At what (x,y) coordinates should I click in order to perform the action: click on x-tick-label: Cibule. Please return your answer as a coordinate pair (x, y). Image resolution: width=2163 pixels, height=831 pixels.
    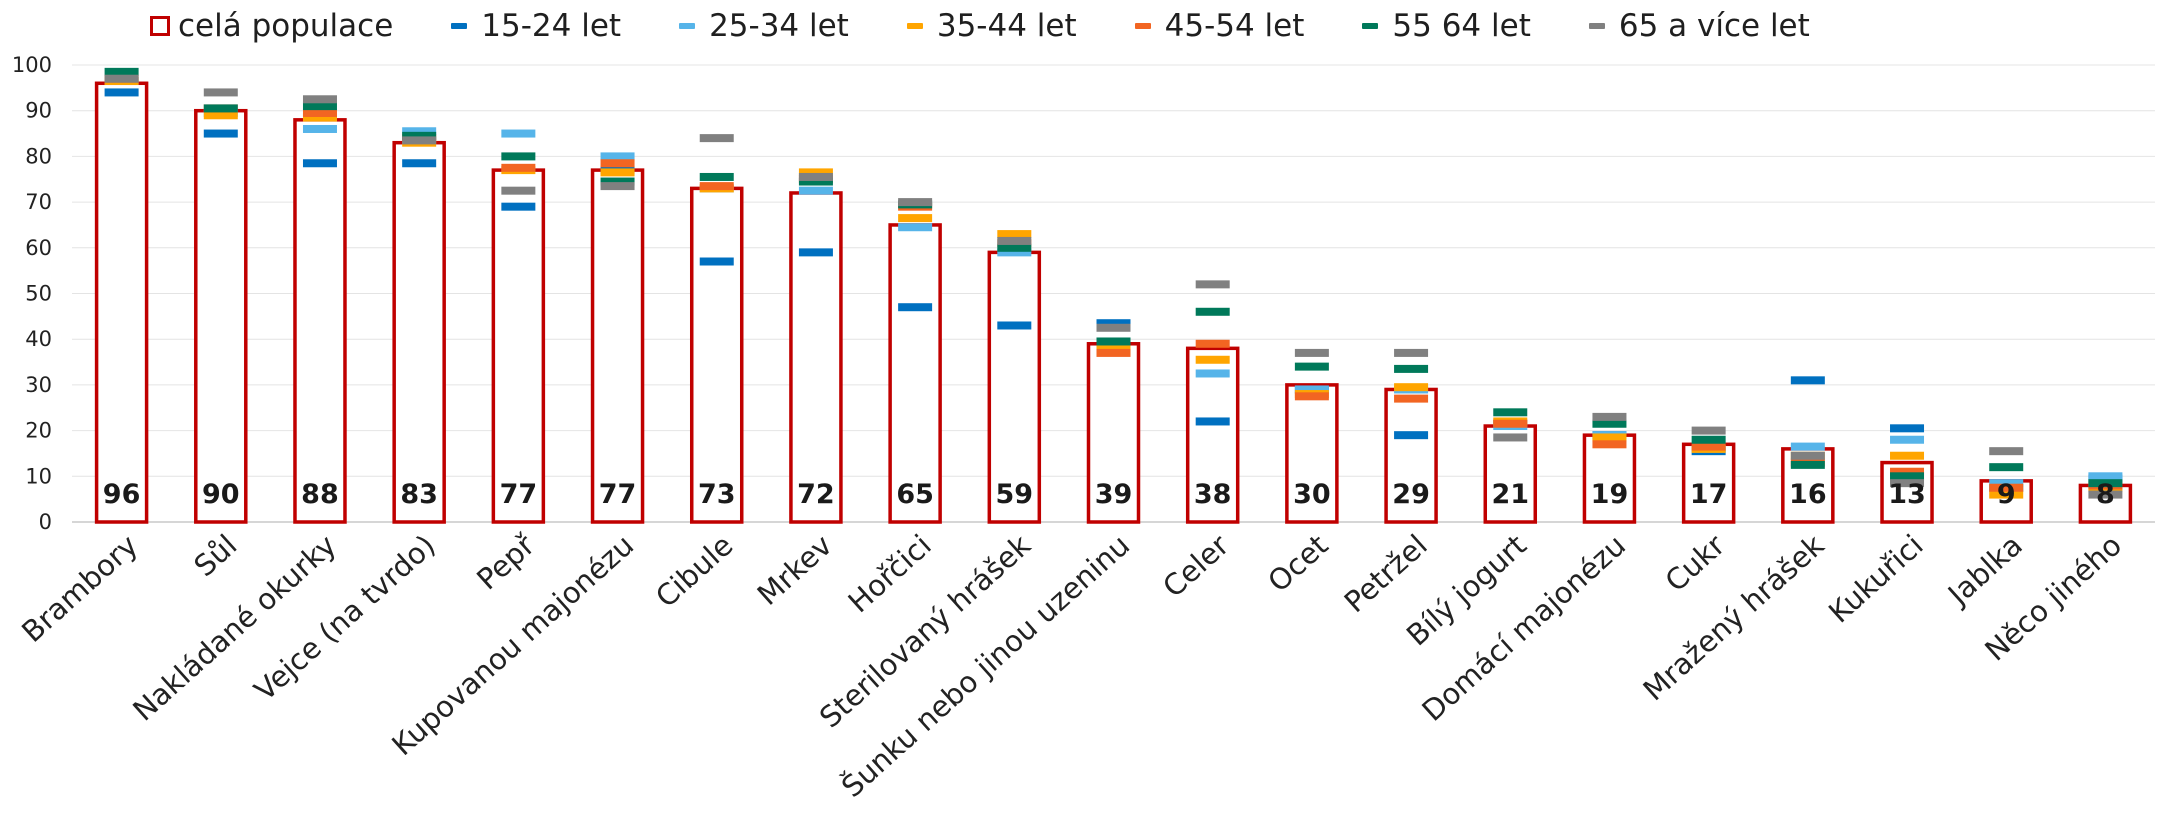
    Looking at the image, I should click on (694, 571).